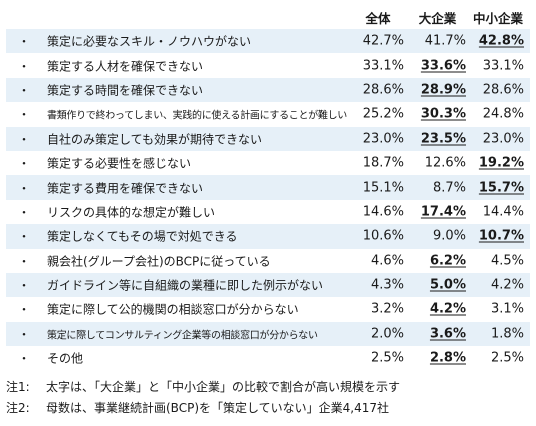  What do you see at coordinates (182, 336) in the screenshot?
I see `row-label: 策定に際してコンサルティング企業等の相談窓口が分からない` at bounding box center [182, 336].